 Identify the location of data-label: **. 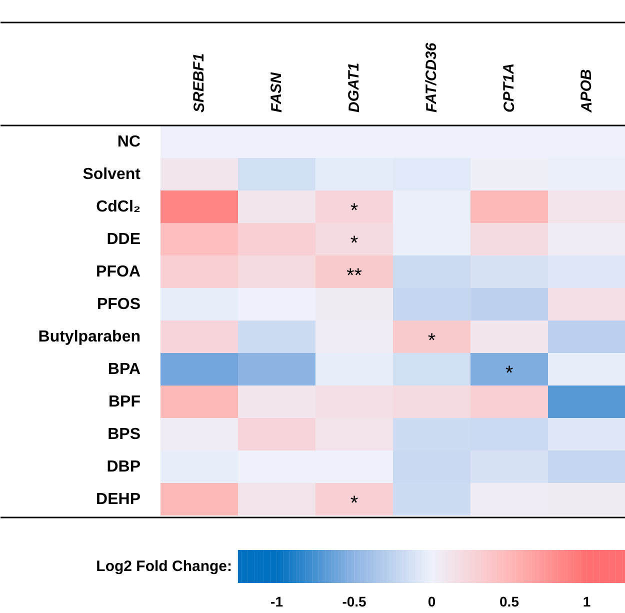
(354, 275).